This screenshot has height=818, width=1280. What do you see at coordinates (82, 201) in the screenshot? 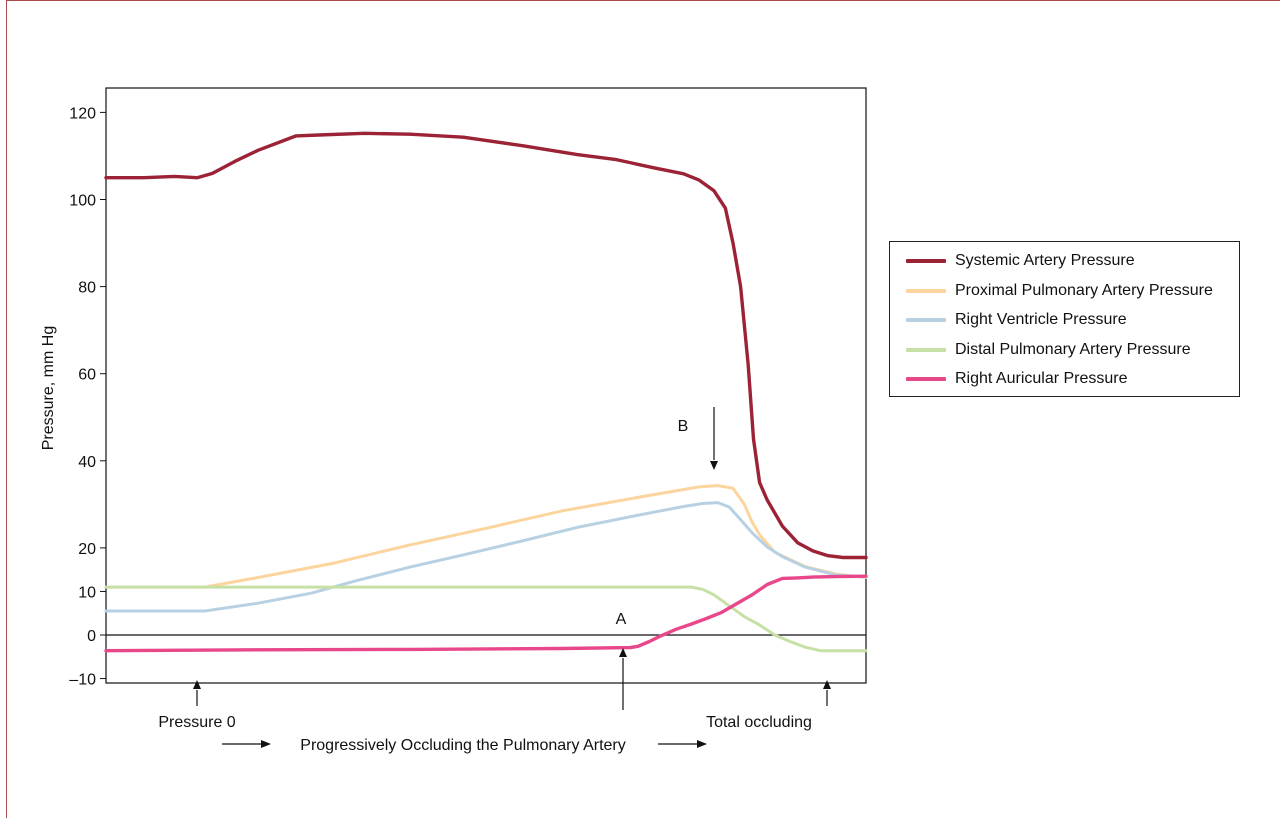
I see `y-tick-label: 100` at bounding box center [82, 201].